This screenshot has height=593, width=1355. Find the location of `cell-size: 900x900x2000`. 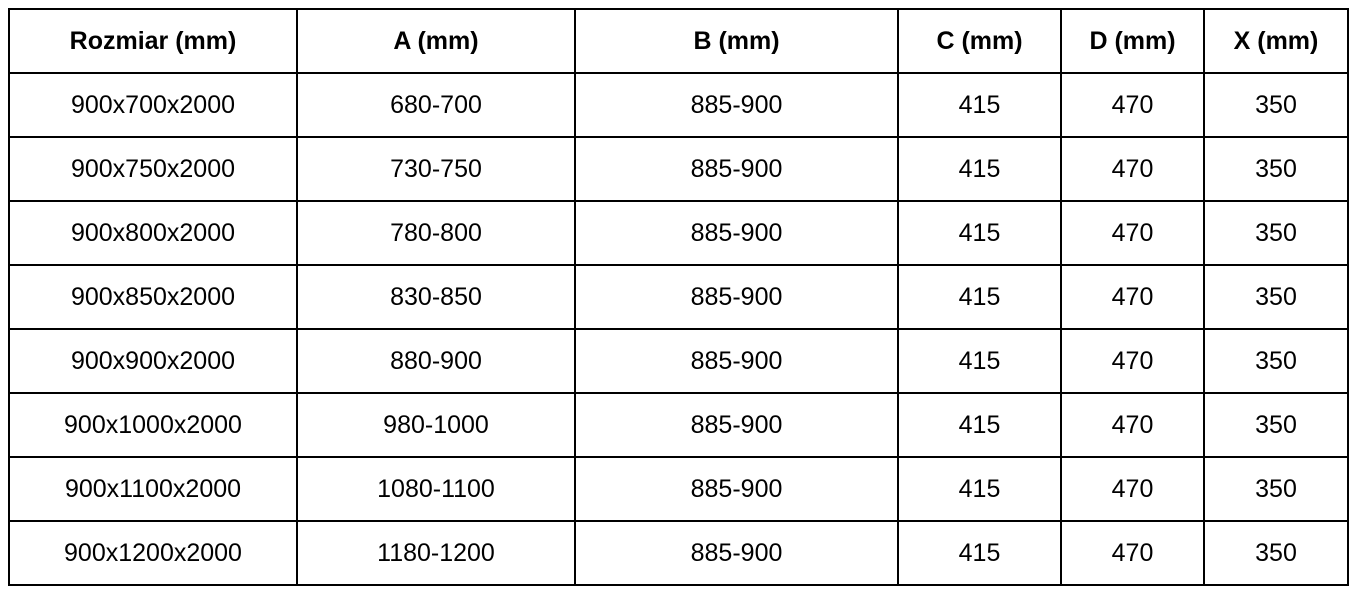

cell-size: 900x900x2000 is located at coordinates (153, 361).